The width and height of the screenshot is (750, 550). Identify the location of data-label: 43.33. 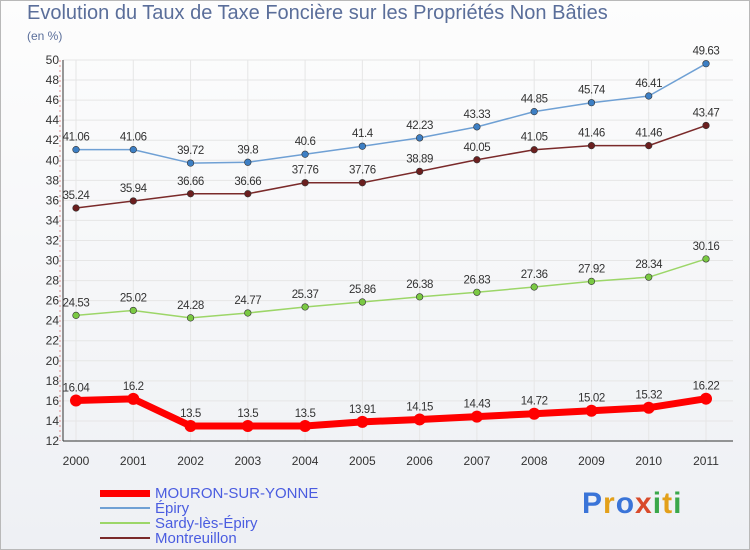
(477, 115).